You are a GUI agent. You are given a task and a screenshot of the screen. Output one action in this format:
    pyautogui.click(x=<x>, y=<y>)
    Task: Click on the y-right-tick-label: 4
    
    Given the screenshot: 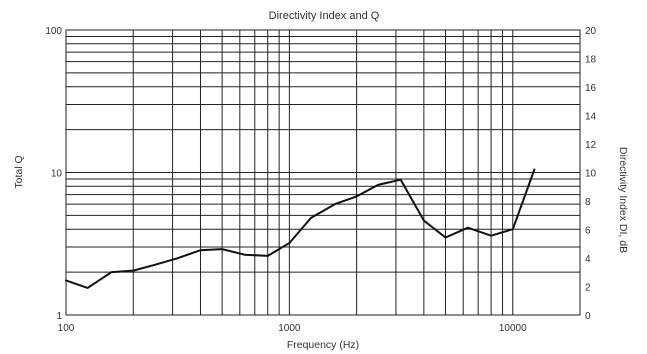 What is the action you would take?
    pyautogui.click(x=588, y=259)
    